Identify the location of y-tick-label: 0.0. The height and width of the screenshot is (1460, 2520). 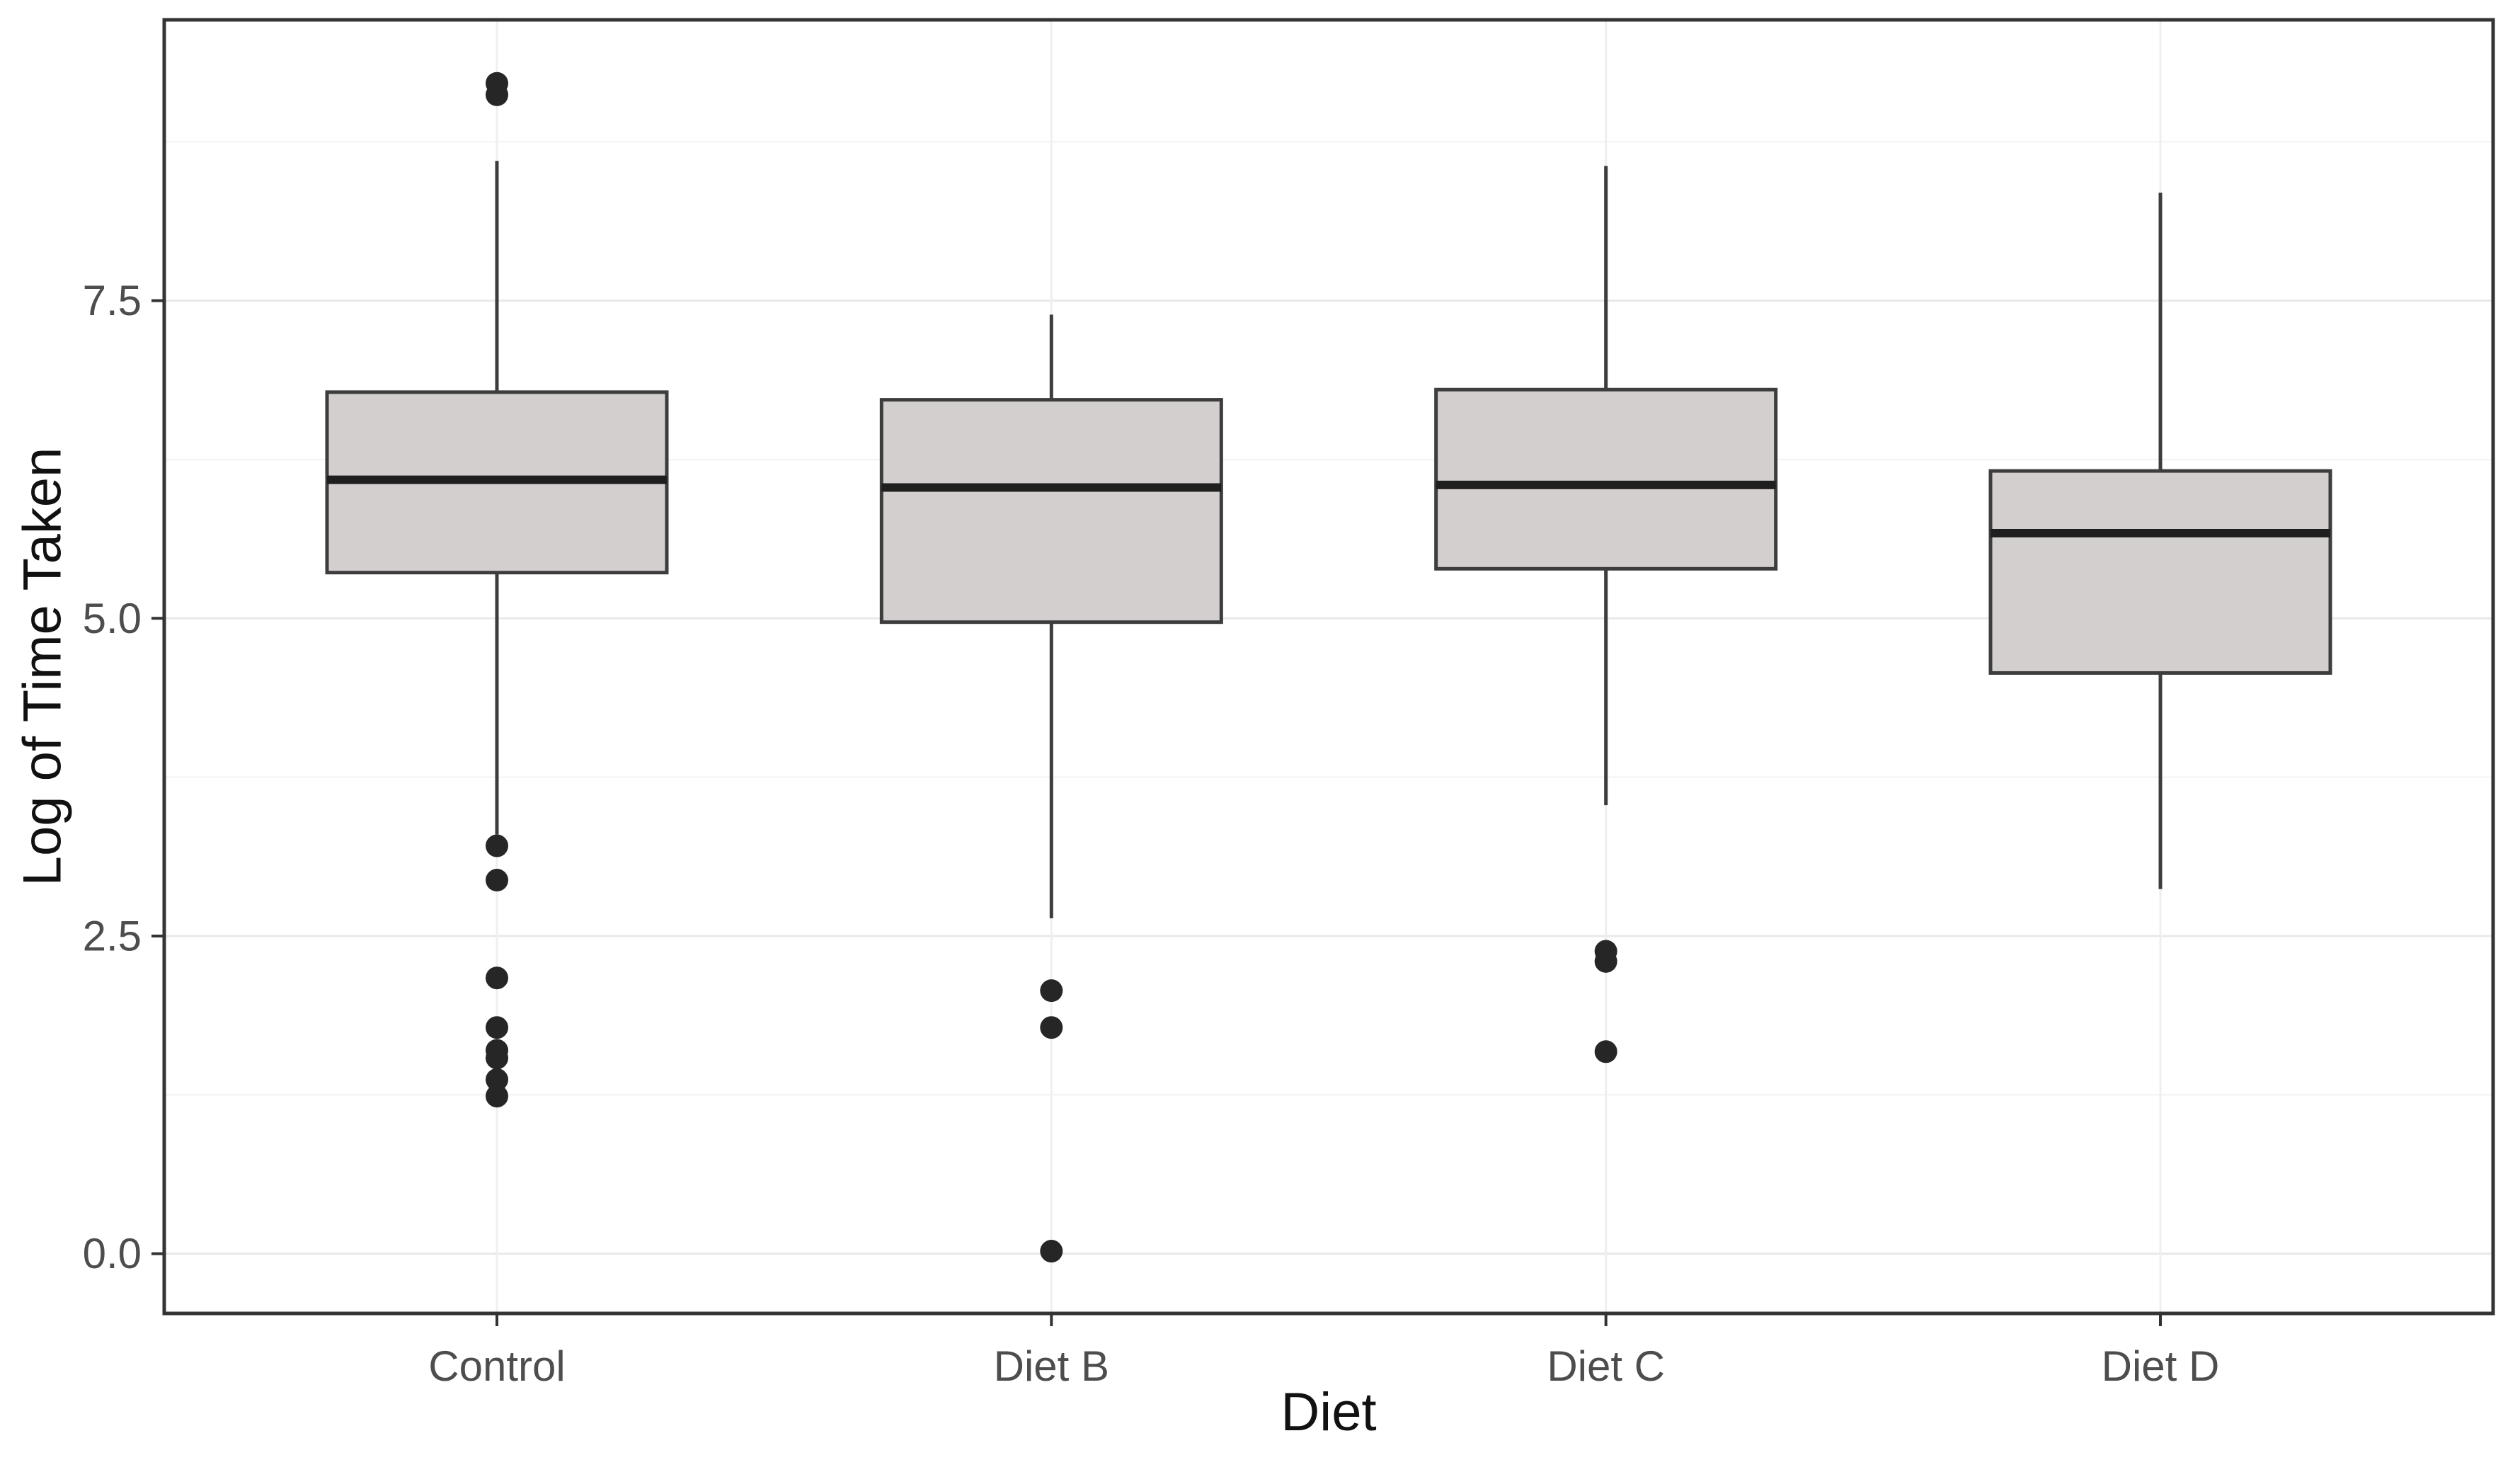
(112, 1253).